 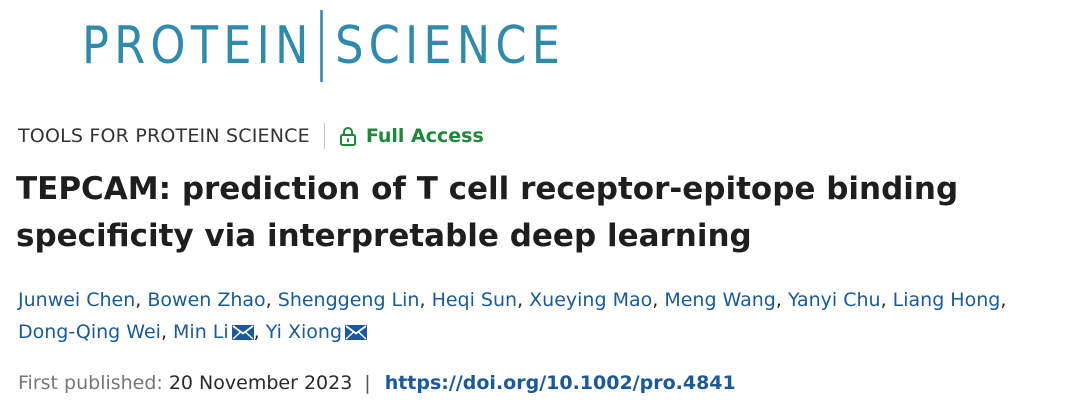 What do you see at coordinates (206, 300) in the screenshot?
I see `author-link: Bowen Zhao` at bounding box center [206, 300].